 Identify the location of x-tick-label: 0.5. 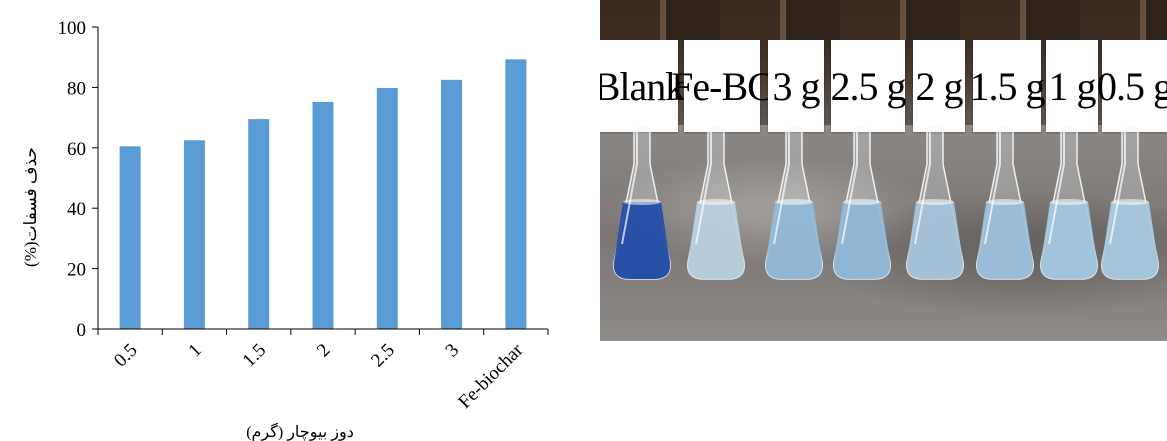
(126, 356).